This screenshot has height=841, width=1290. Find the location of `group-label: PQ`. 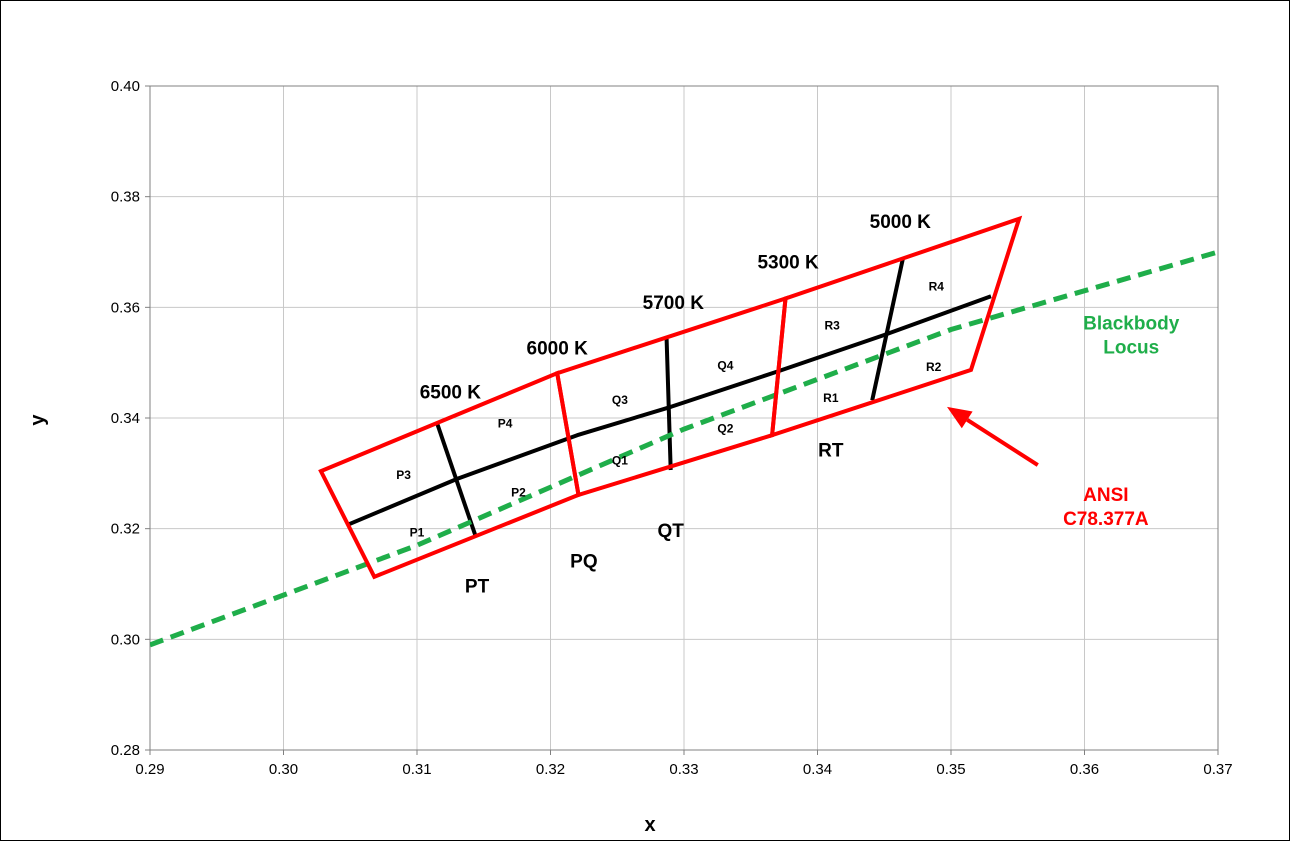

group-label: PQ is located at coordinates (583, 561).